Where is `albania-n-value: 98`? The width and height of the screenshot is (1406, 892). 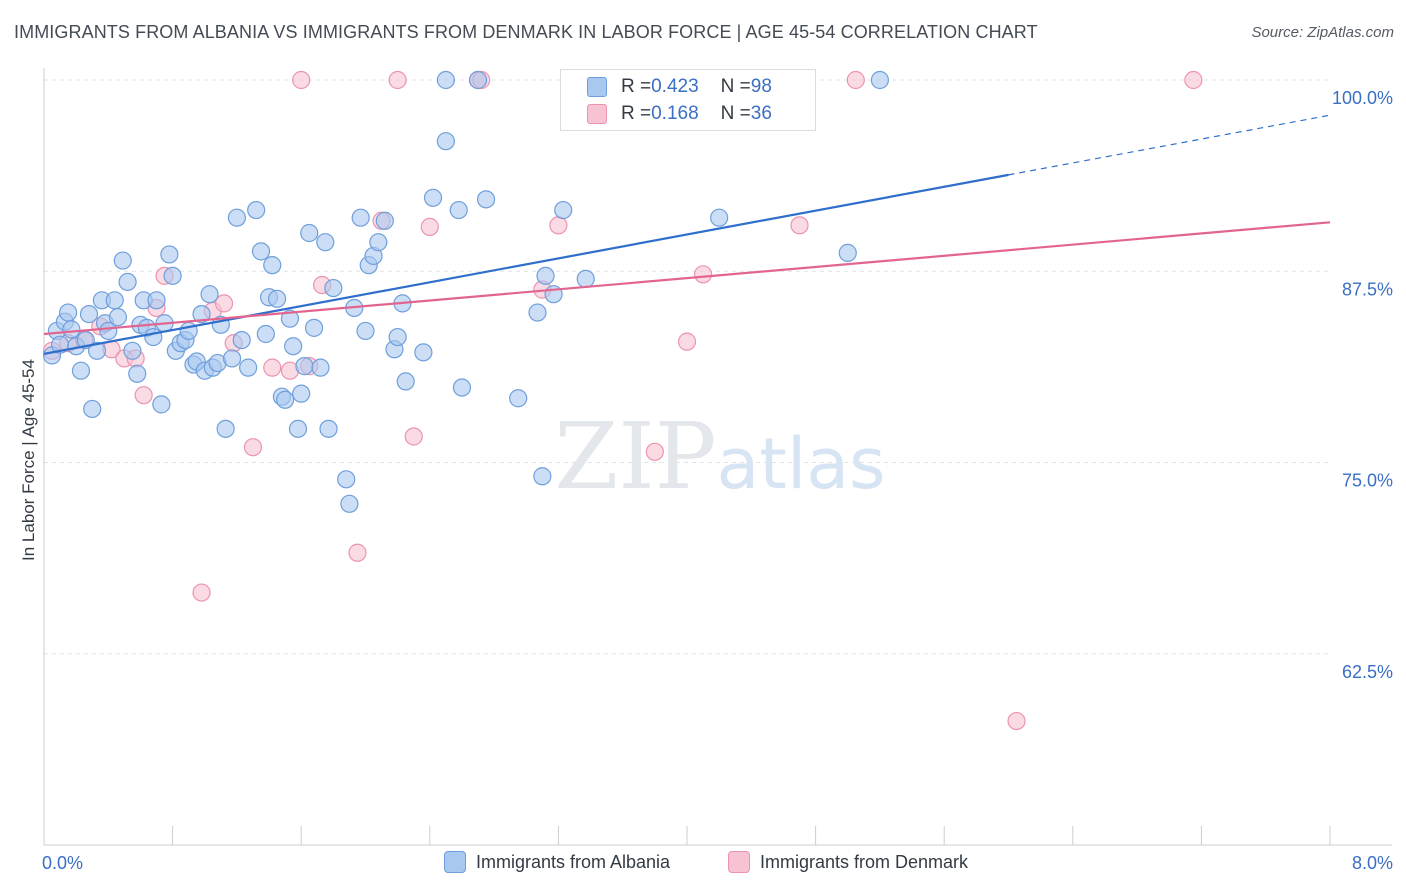
albania-n-value: 98 is located at coordinates (761, 86).